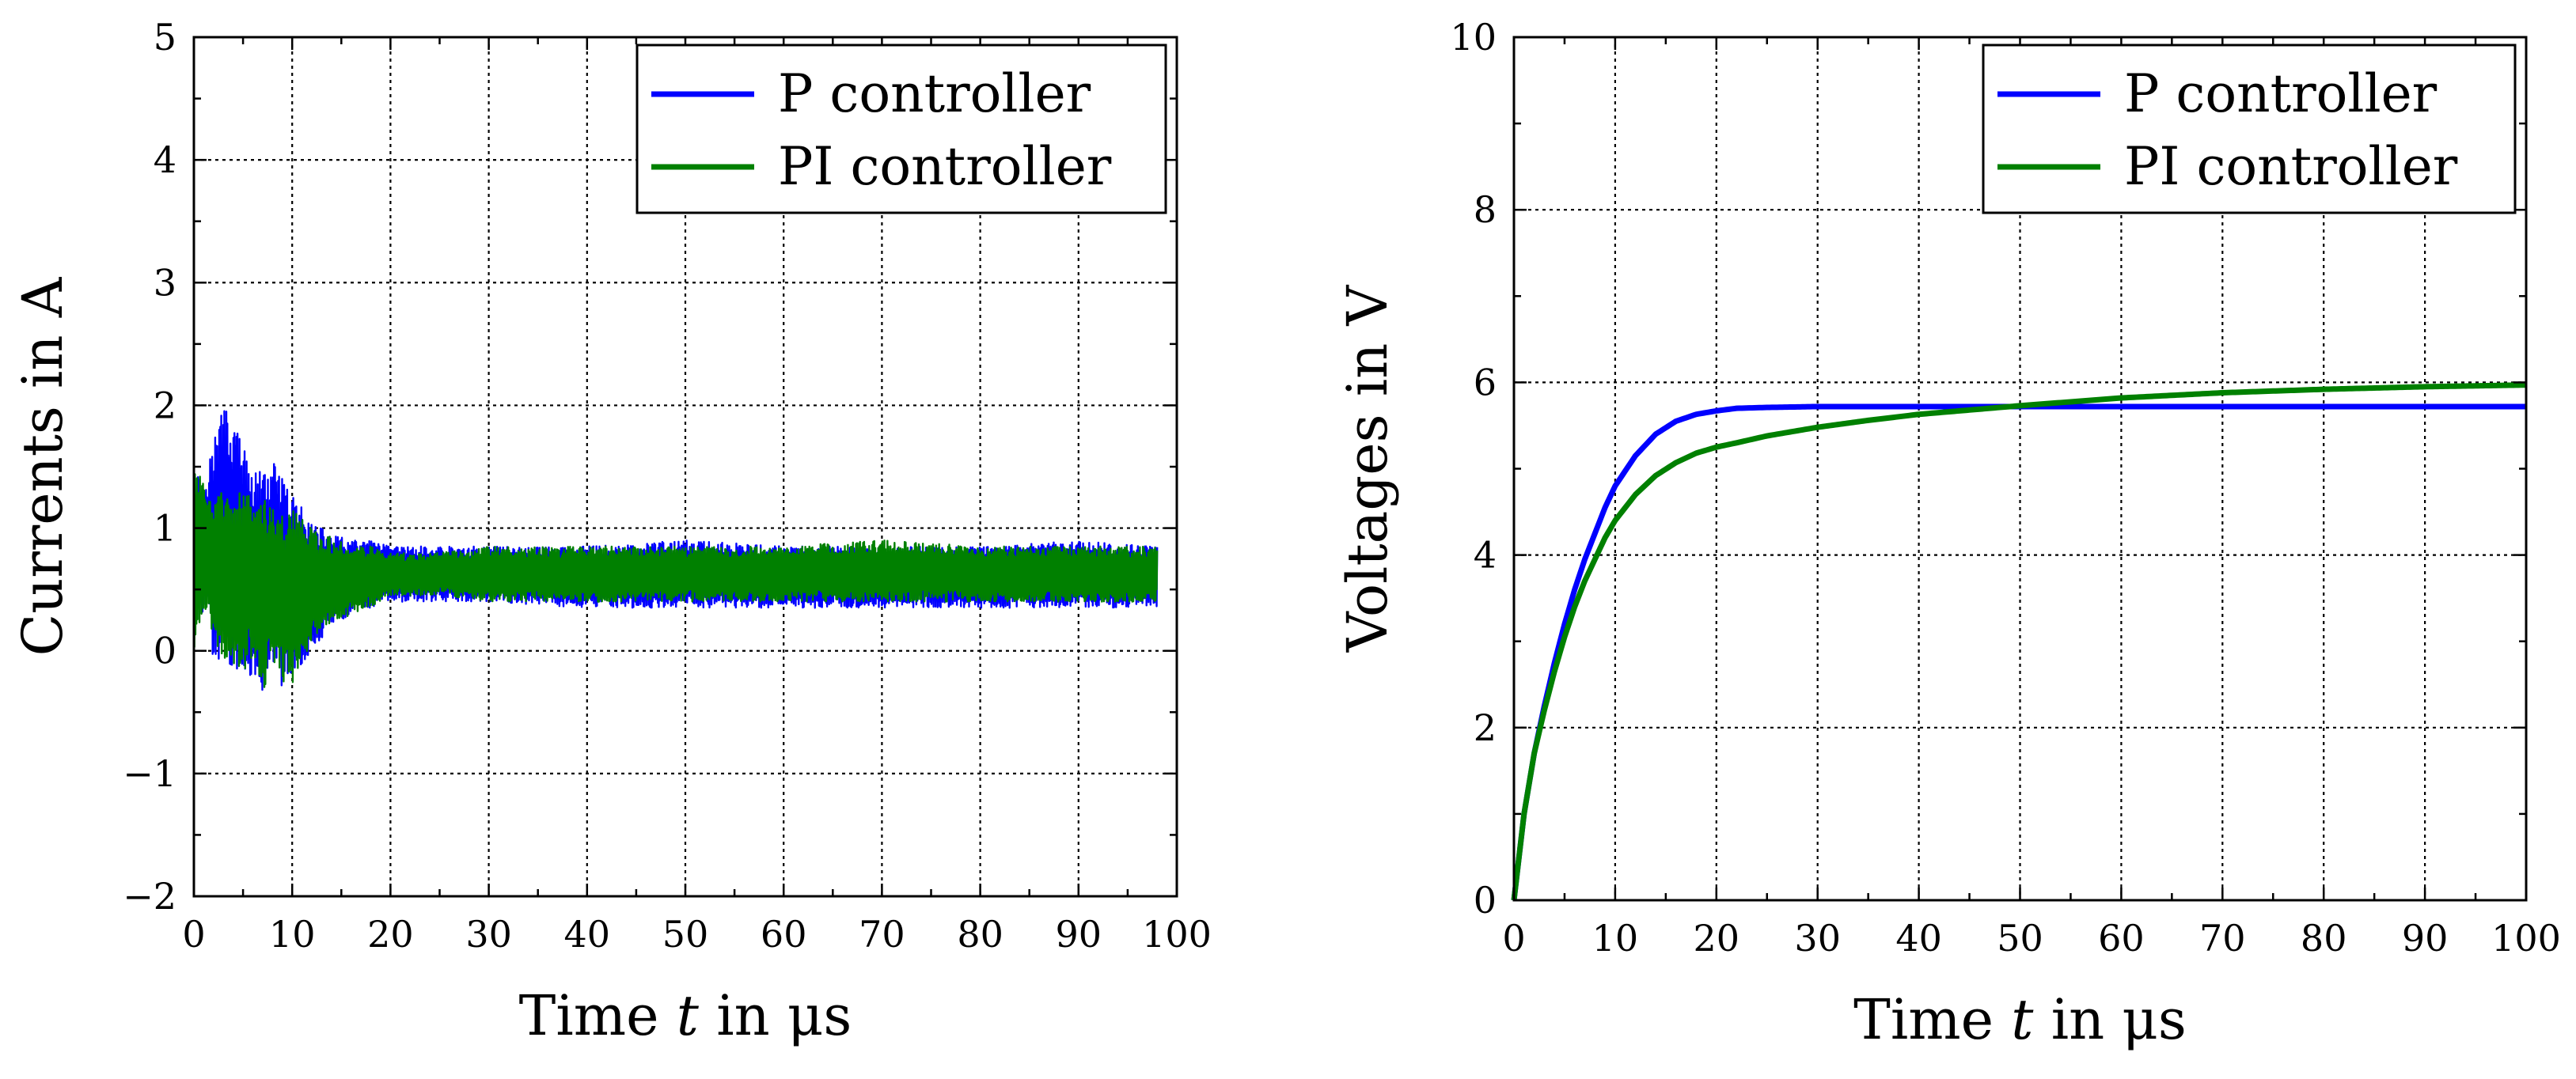  Describe the element at coordinates (1473, 469) in the screenshot. I see `voltages-y-tick-labels: 0 2 4 6 8 10` at that location.